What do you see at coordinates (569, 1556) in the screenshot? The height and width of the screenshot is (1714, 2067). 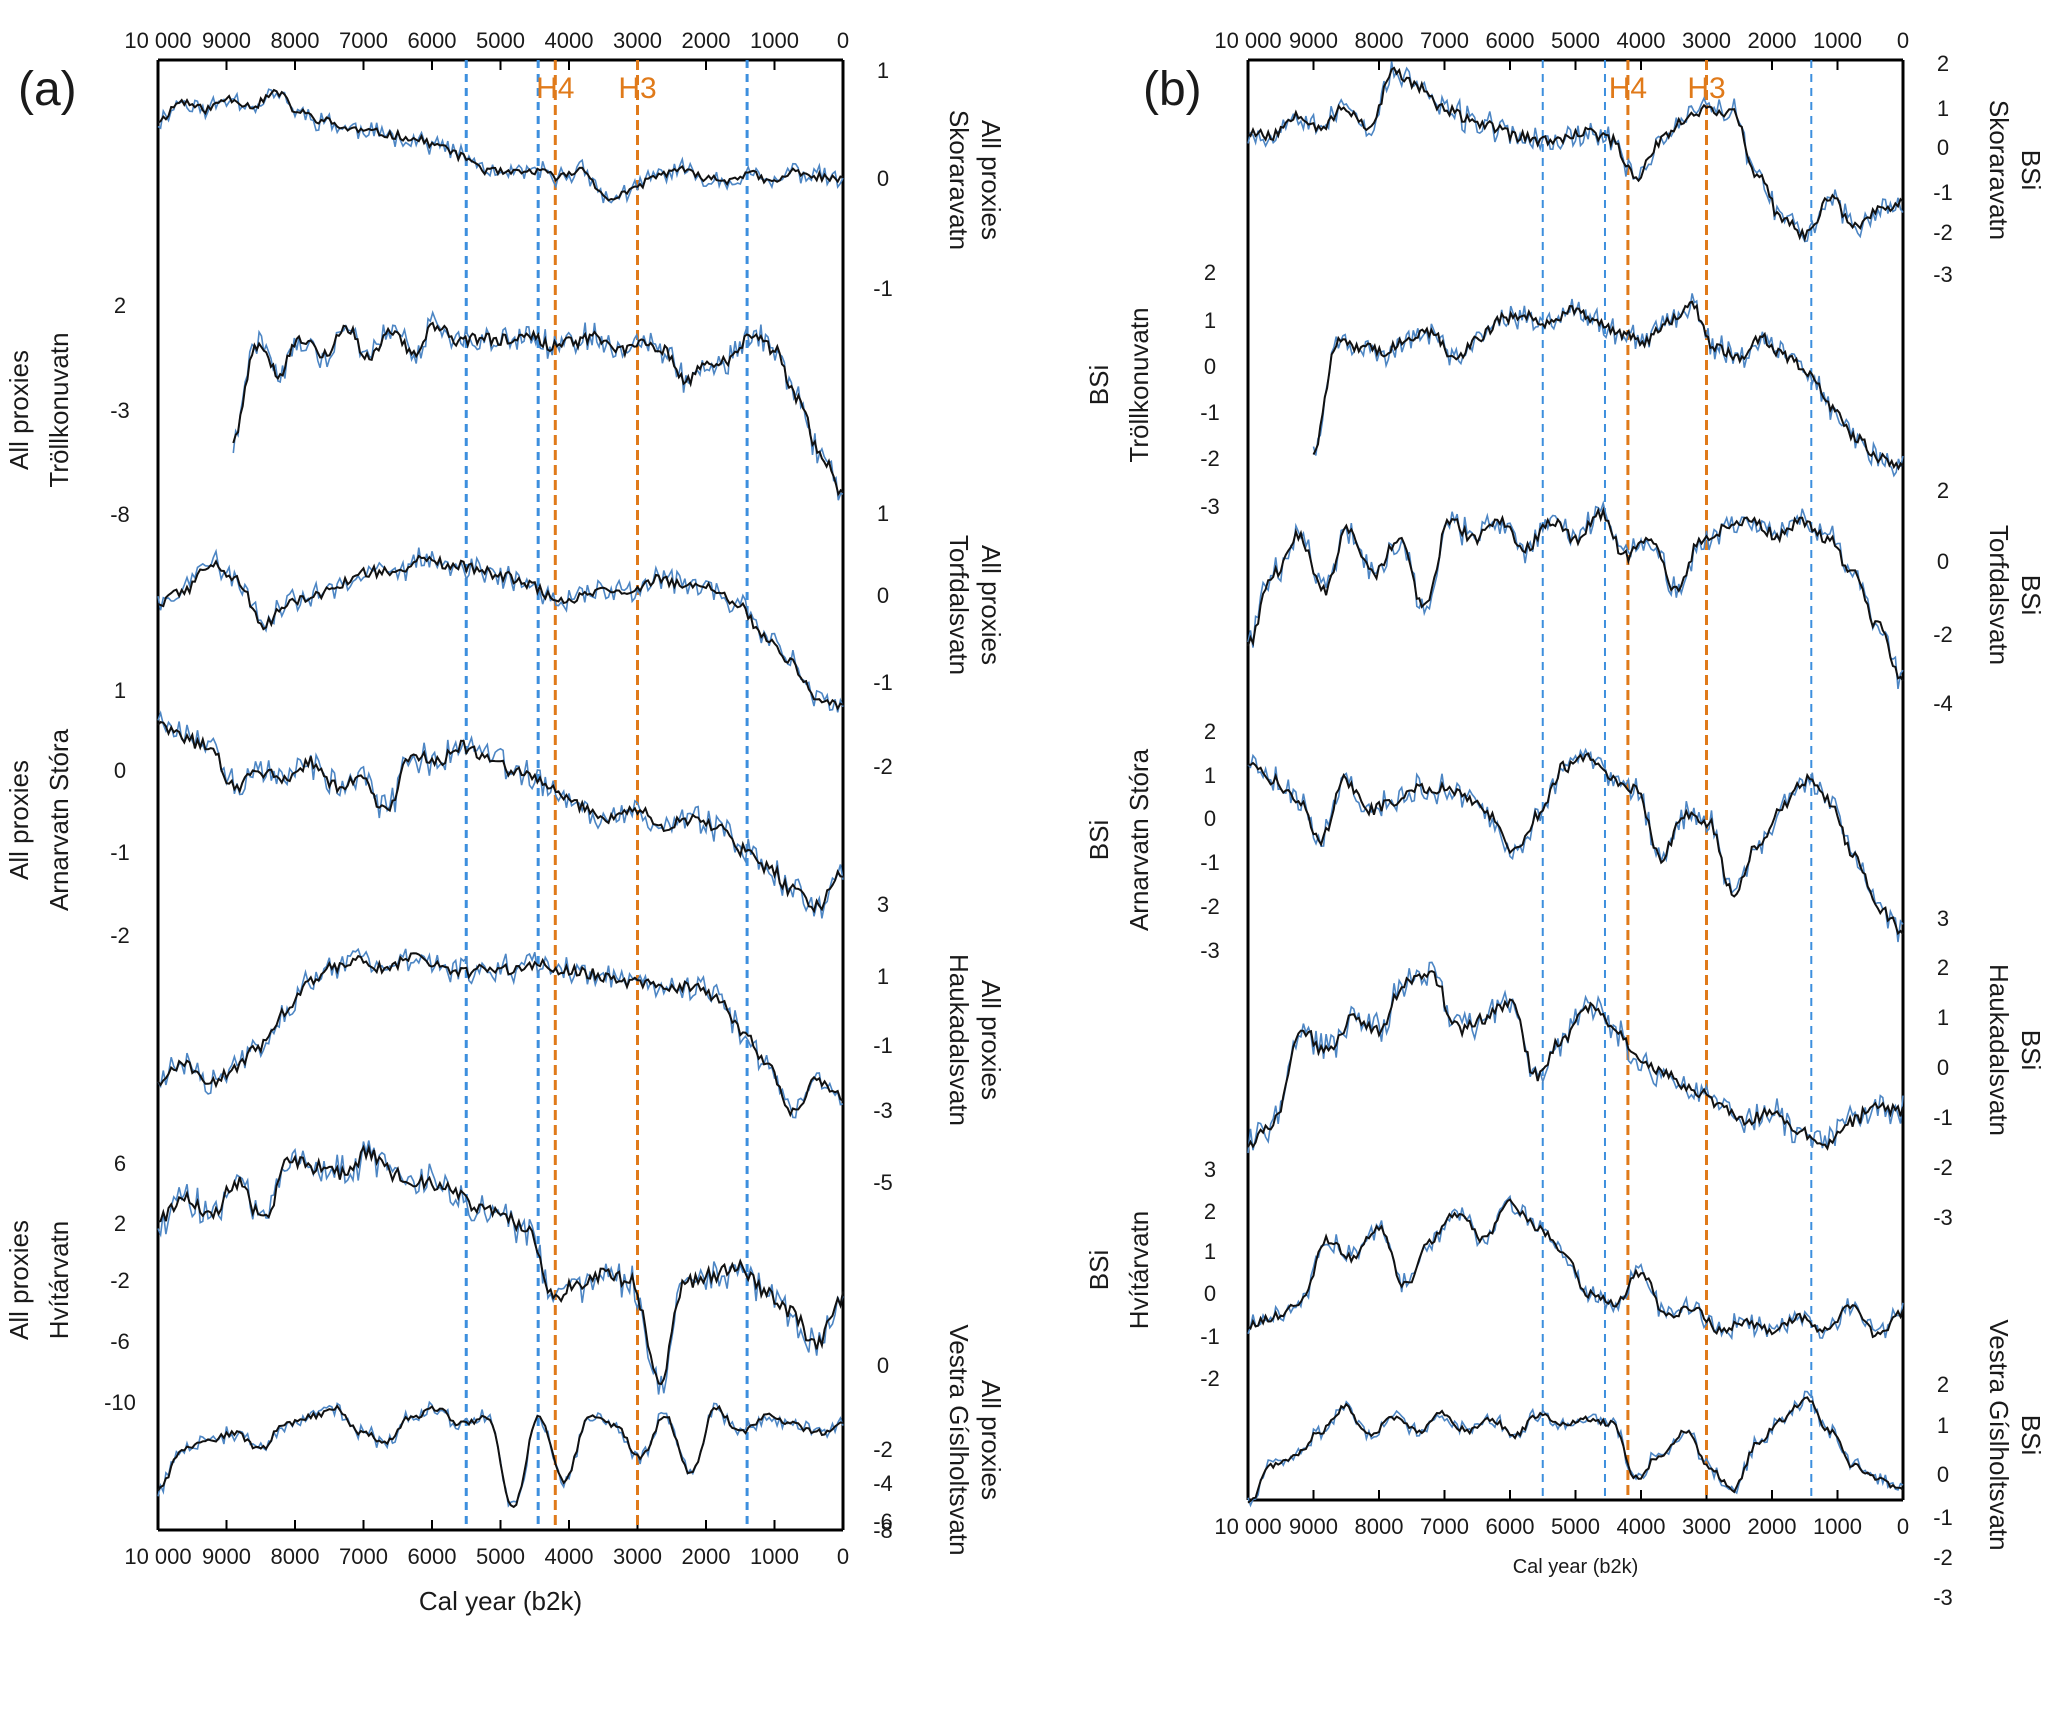 I see `x-tick-label-bottom: 4000` at bounding box center [569, 1556].